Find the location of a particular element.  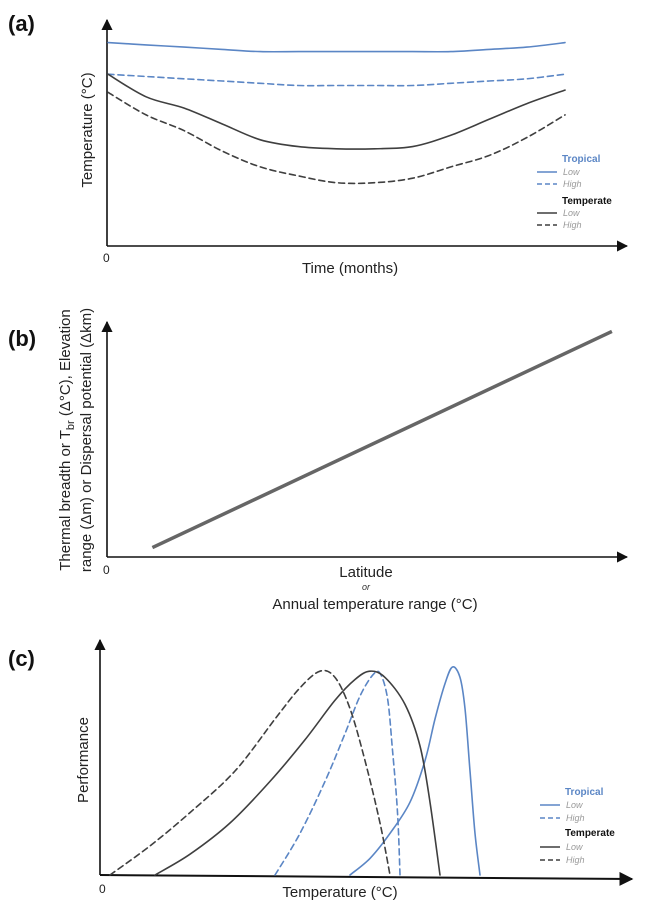

panel-b-xlabel-line1: Latitude is located at coordinates (365, 572).